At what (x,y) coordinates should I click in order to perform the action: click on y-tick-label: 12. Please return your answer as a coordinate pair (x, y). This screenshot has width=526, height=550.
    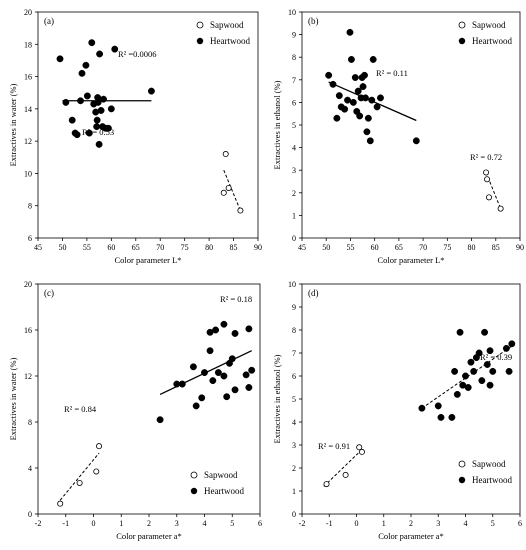
    Looking at the image, I should click on (28, 376).